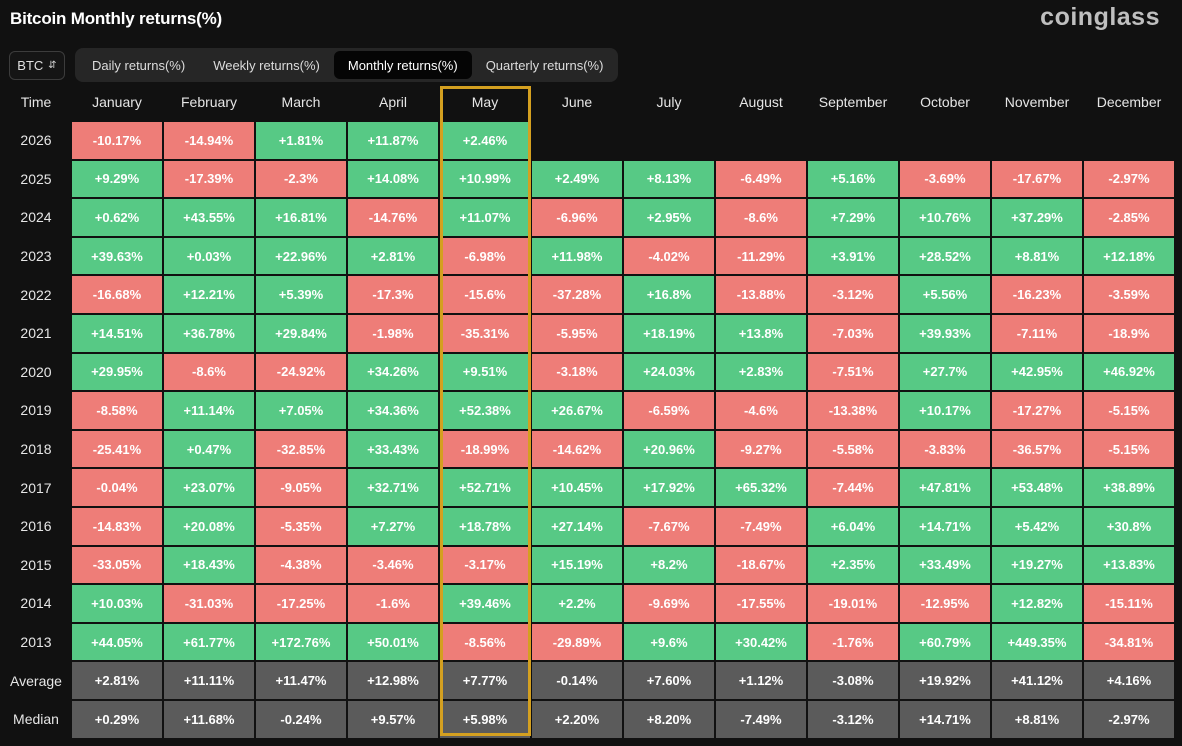 The width and height of the screenshot is (1182, 746). What do you see at coordinates (37, 65) in the screenshot?
I see `asset-select: BTC ⇵` at bounding box center [37, 65].